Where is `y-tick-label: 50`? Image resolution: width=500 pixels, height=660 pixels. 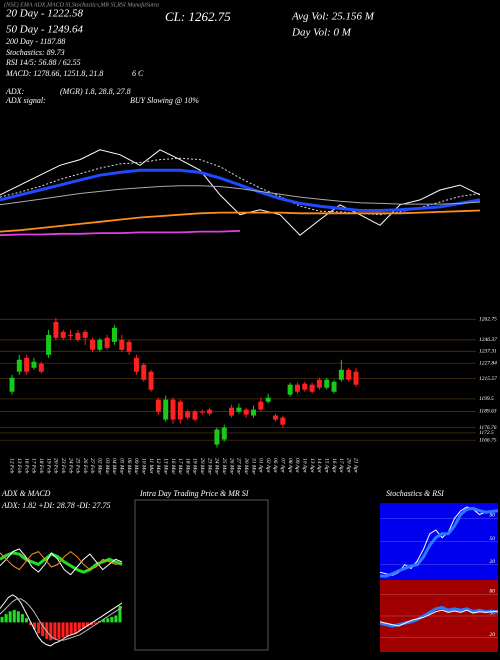
y-tick-label: 50 is located at coordinates (493, 613).